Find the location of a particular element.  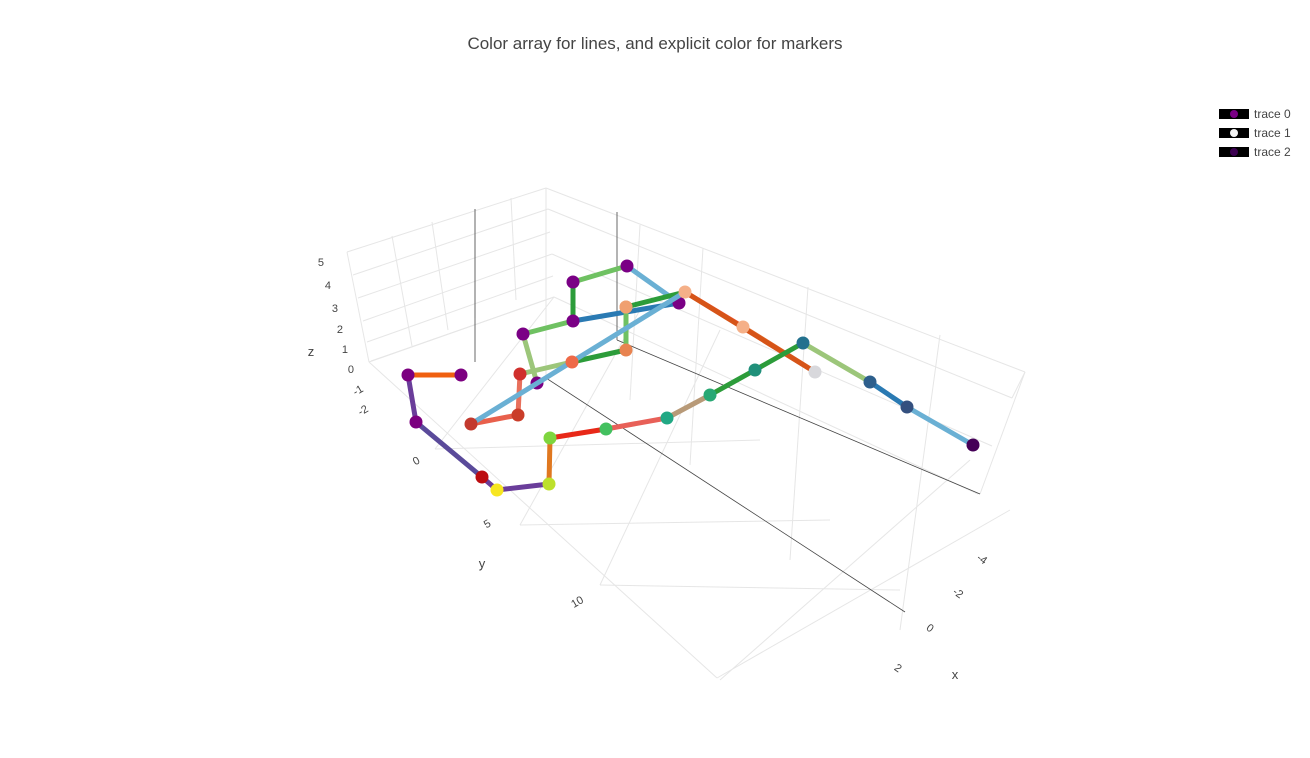

z-tick-label: 0 is located at coordinates (351, 370).